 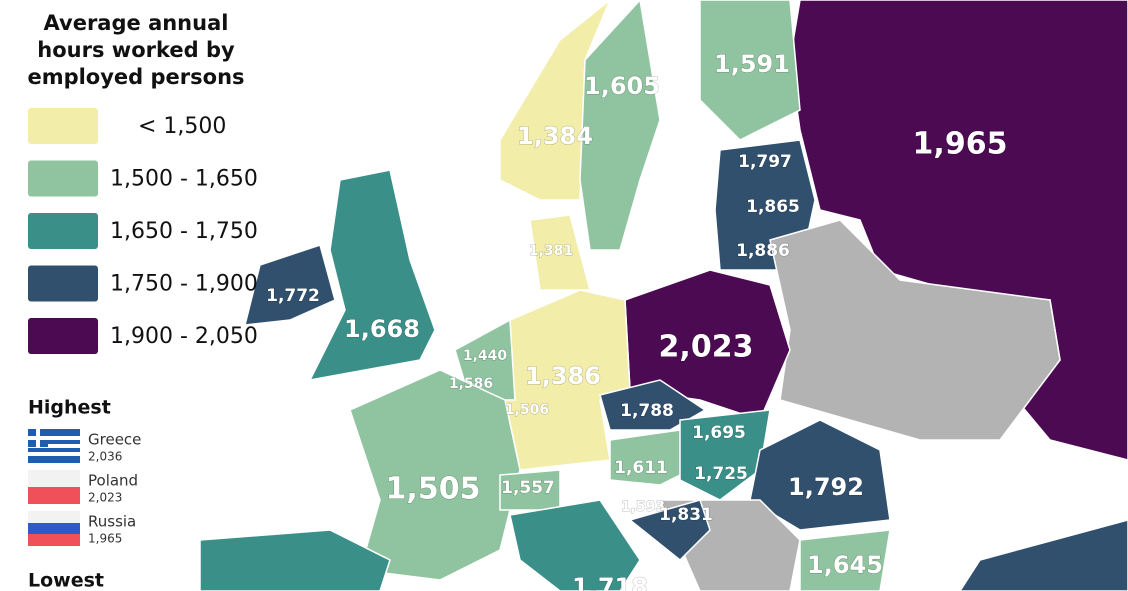 What do you see at coordinates (184, 284) in the screenshot?
I see `legend-label: 1,750 - 1,900` at bounding box center [184, 284].